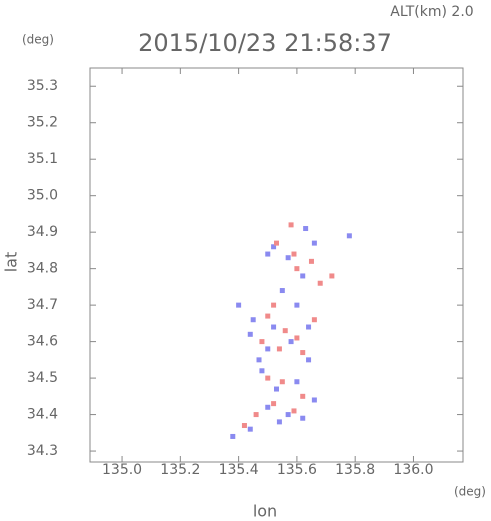 The height and width of the screenshot is (521, 491). Describe the element at coordinates (180, 470) in the screenshot. I see `x-tick-label: 135.2` at that location.